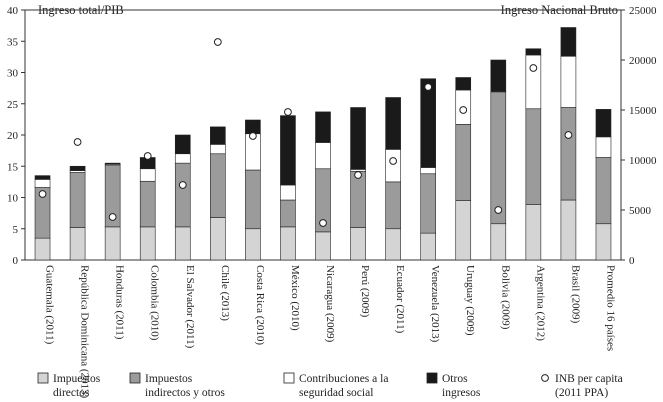 This screenshot has height=402, width=663. What do you see at coordinates (639, 136) in the screenshot?
I see `right-axis: 0 5000 10000 15000 20000 25000` at bounding box center [639, 136].